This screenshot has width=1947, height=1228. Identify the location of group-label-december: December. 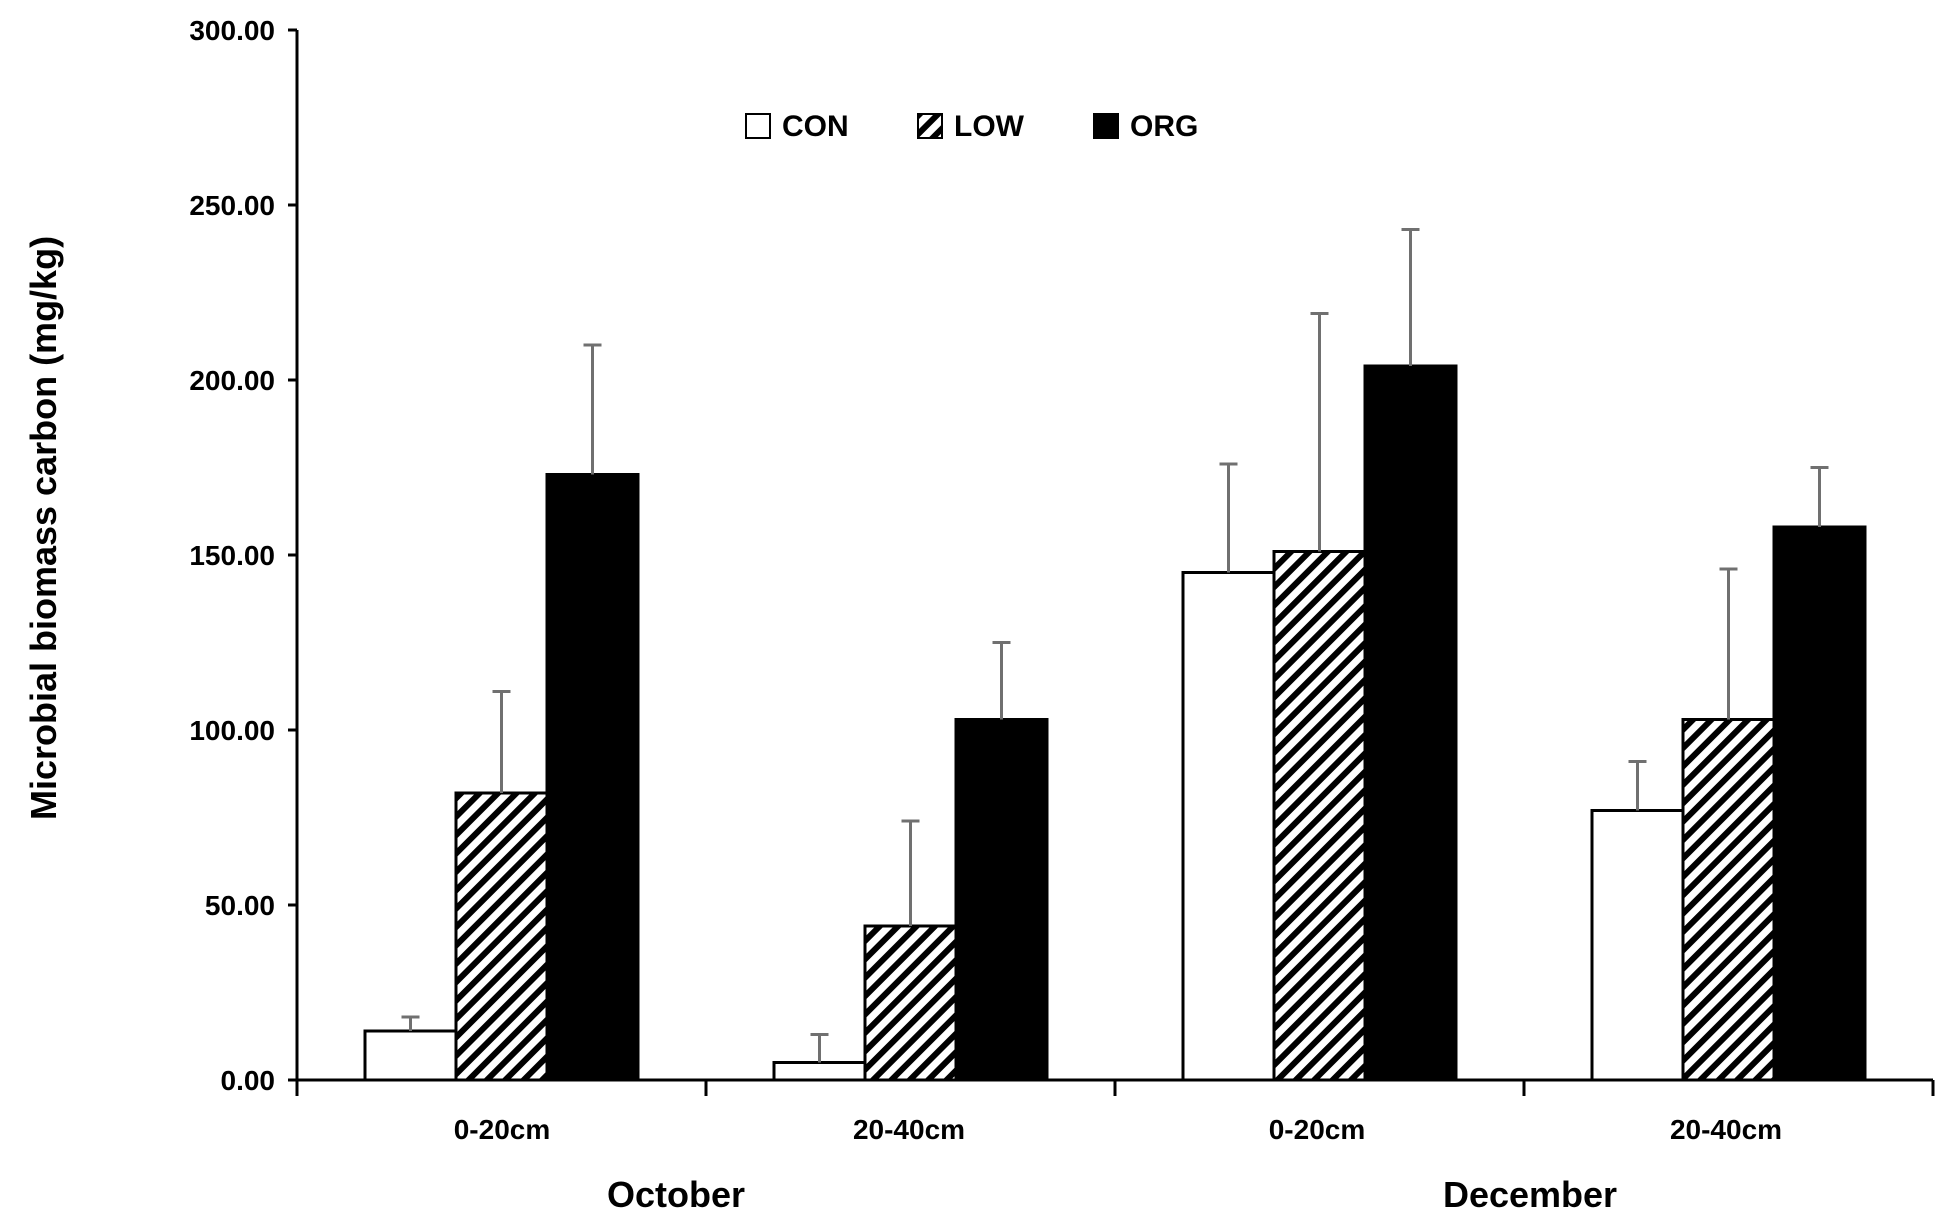
(1530, 1194).